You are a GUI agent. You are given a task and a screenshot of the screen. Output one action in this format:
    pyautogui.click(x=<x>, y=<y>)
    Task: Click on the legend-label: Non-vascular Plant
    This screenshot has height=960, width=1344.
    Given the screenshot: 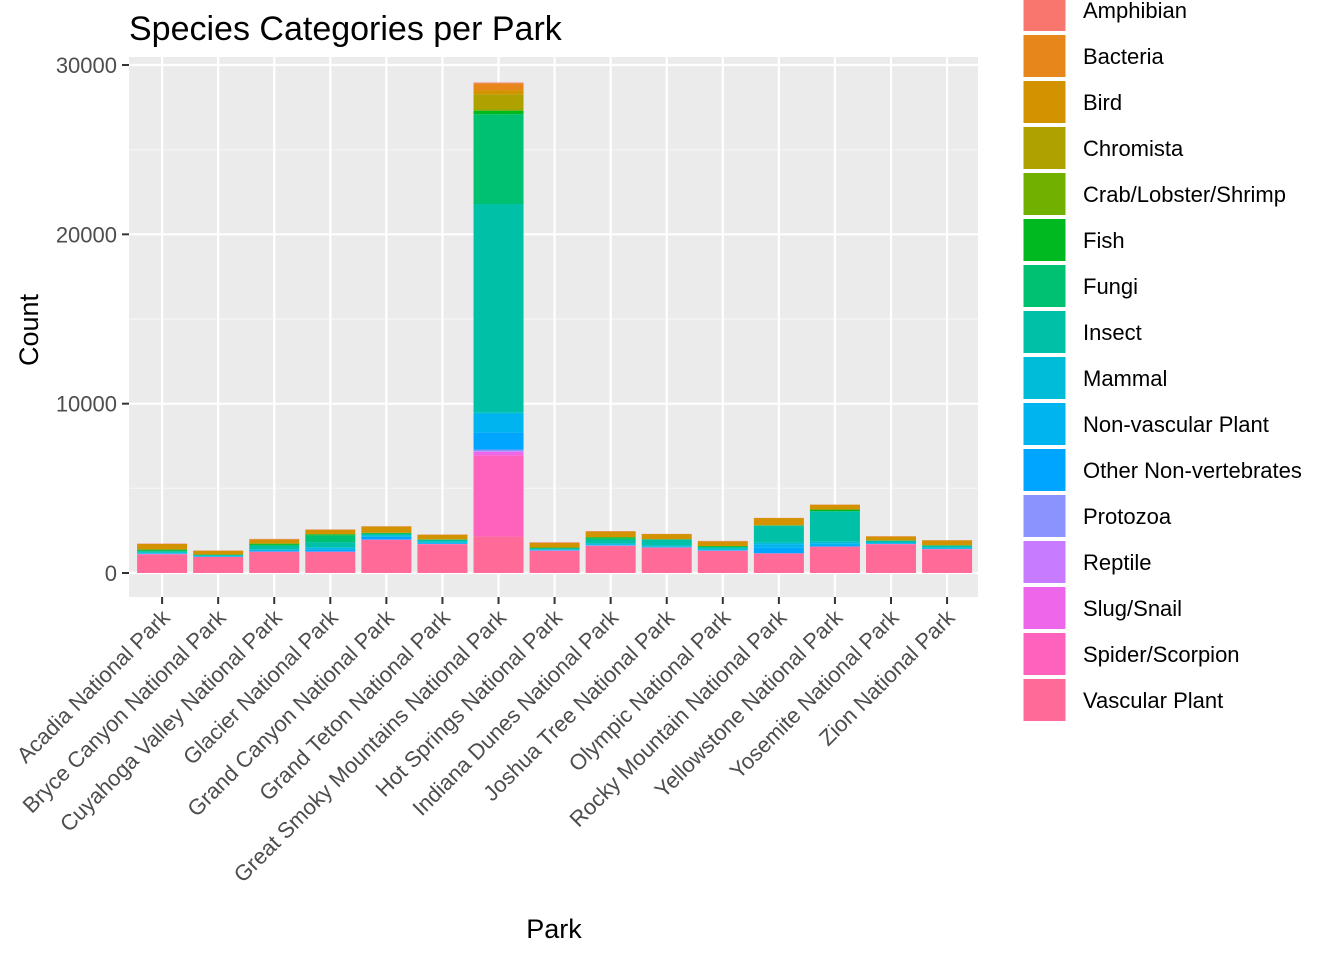 What is the action you would take?
    pyautogui.click(x=1176, y=424)
    